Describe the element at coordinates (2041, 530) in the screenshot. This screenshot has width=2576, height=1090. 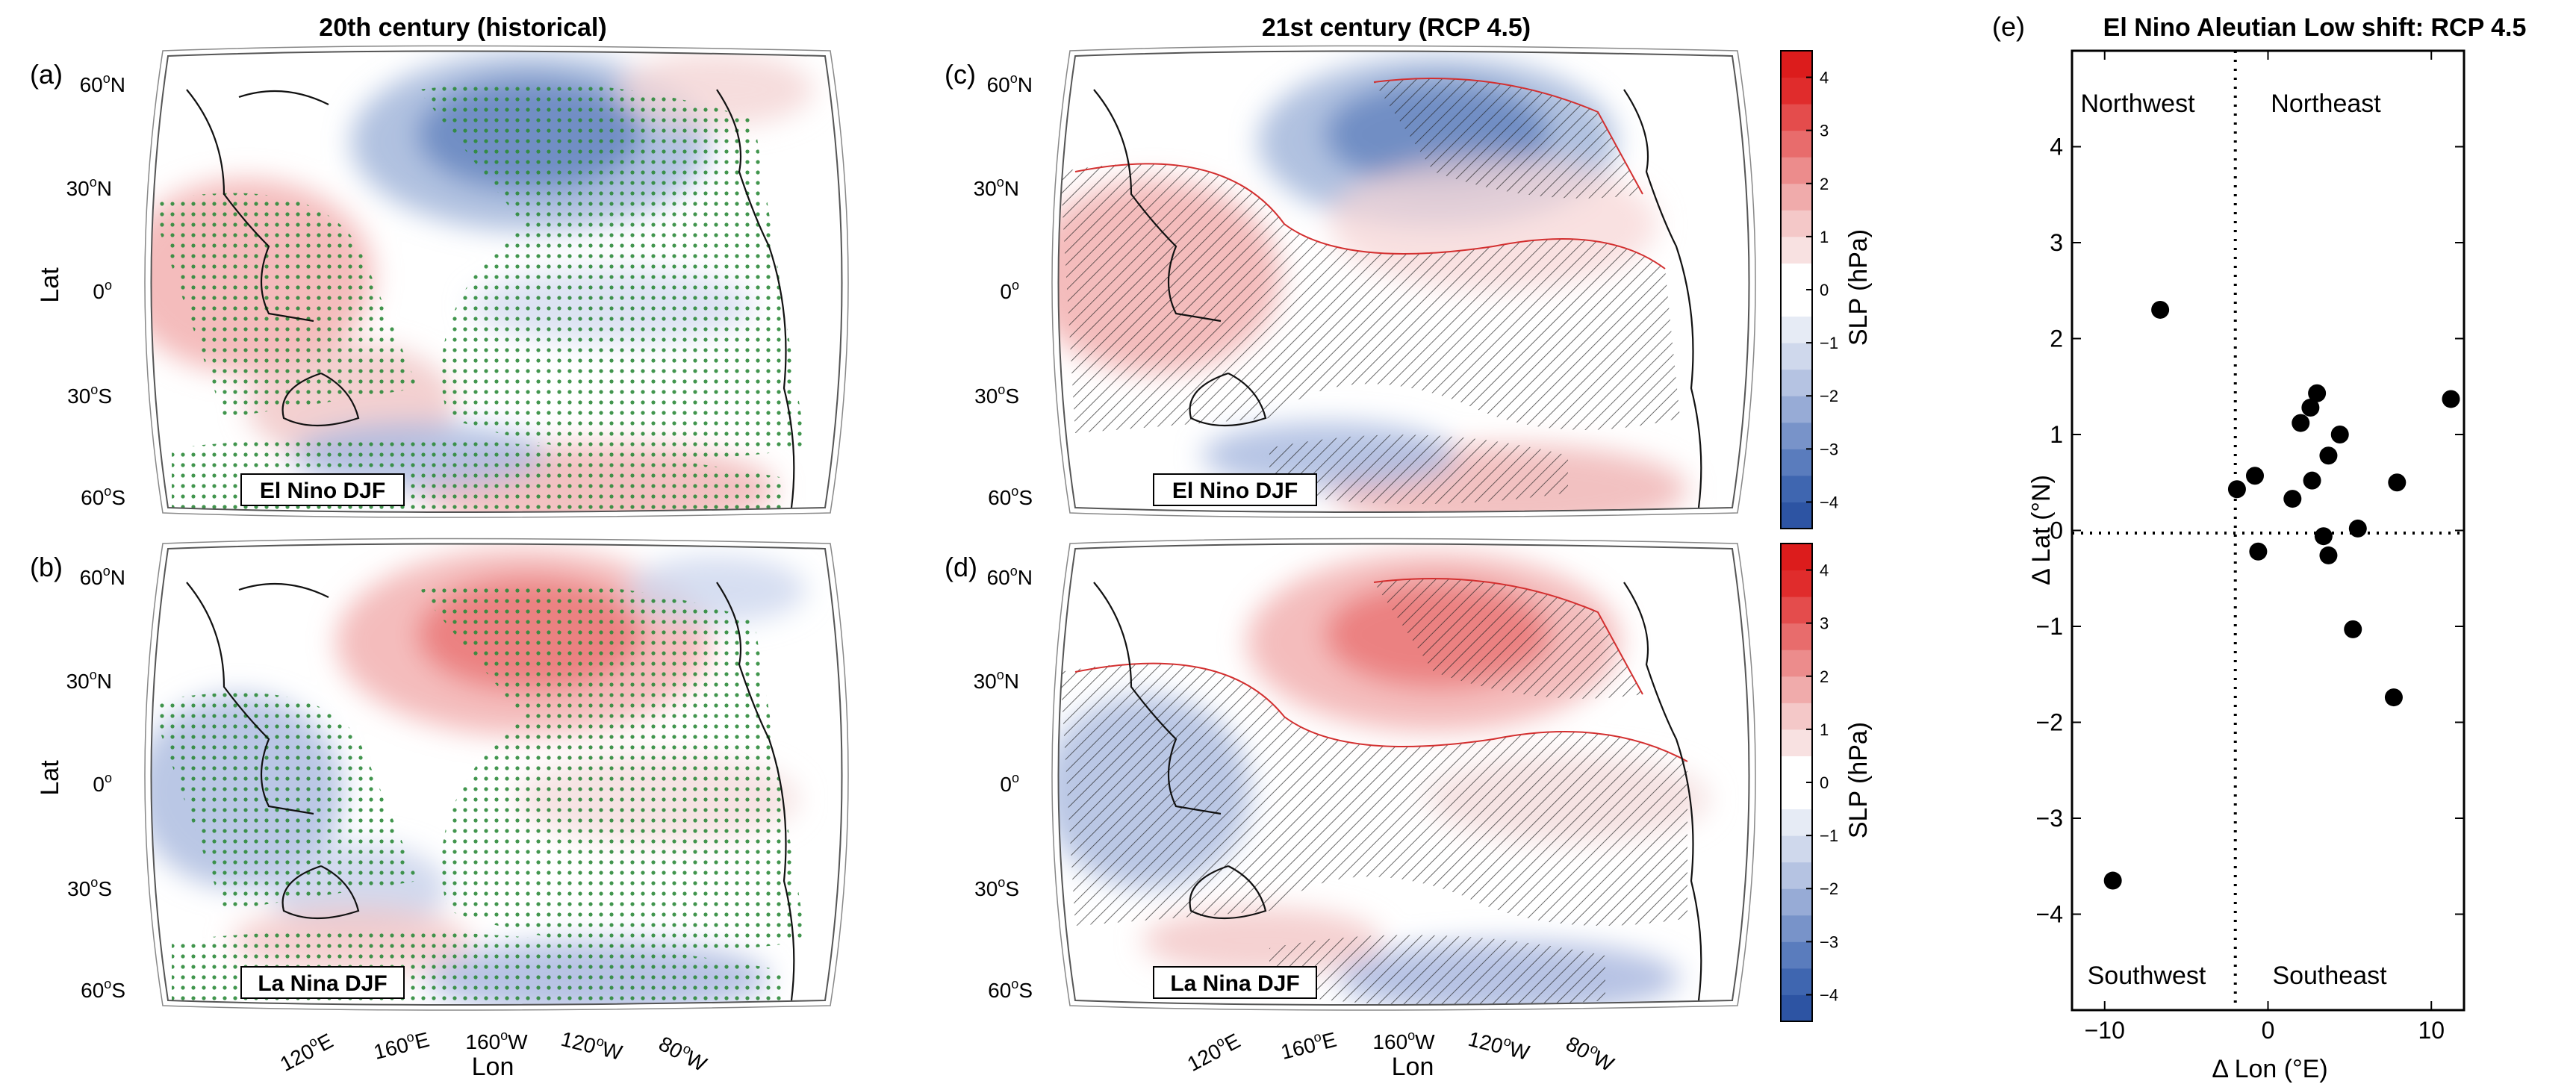
I see `scatter-ylabel: Δ Lat (°N)` at that location.